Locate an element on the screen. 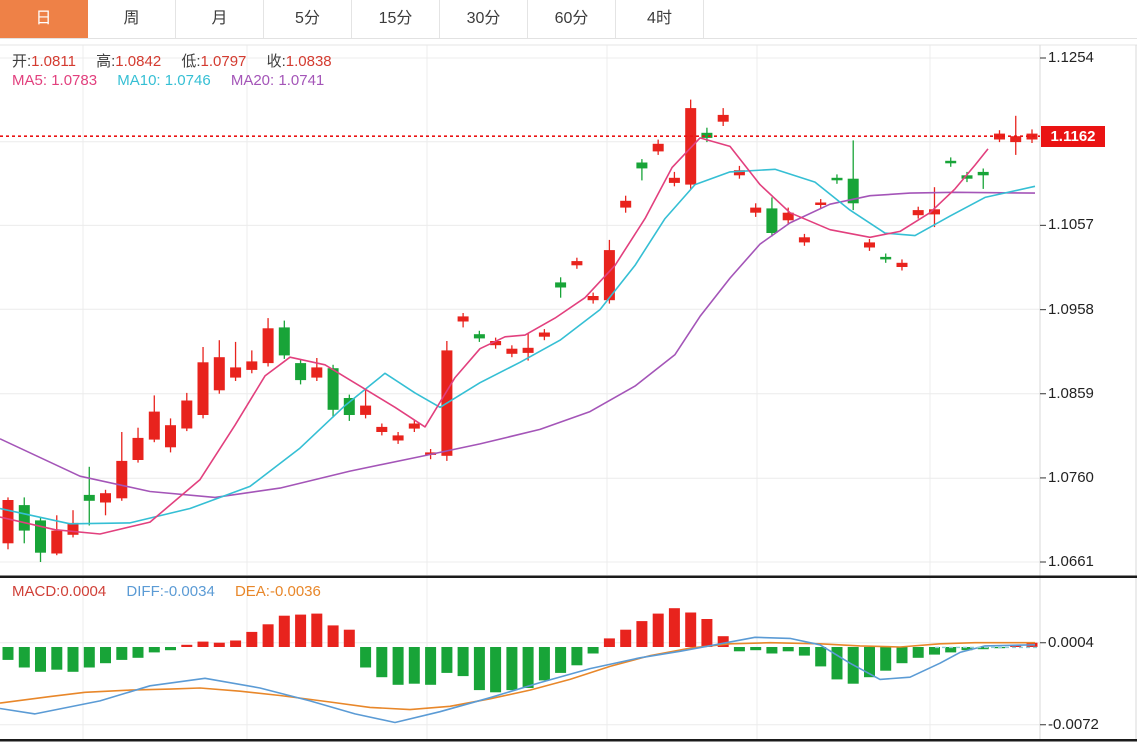  open-value: 1.0811 is located at coordinates (53, 61).